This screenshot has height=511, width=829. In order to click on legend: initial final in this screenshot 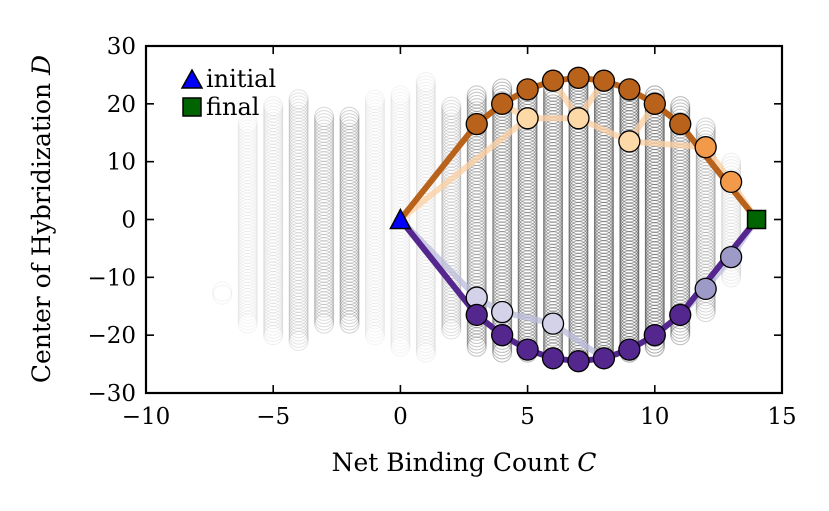, I will do `click(228, 93)`.